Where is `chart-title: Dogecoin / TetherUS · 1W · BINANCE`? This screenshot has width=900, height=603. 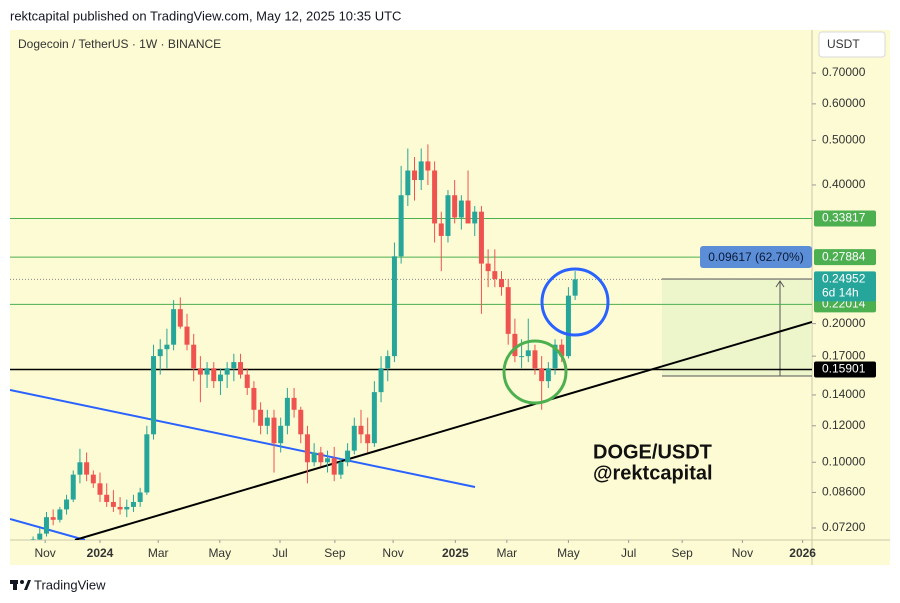 chart-title: Dogecoin / TetherUS · 1W · BINANCE is located at coordinates (119, 44).